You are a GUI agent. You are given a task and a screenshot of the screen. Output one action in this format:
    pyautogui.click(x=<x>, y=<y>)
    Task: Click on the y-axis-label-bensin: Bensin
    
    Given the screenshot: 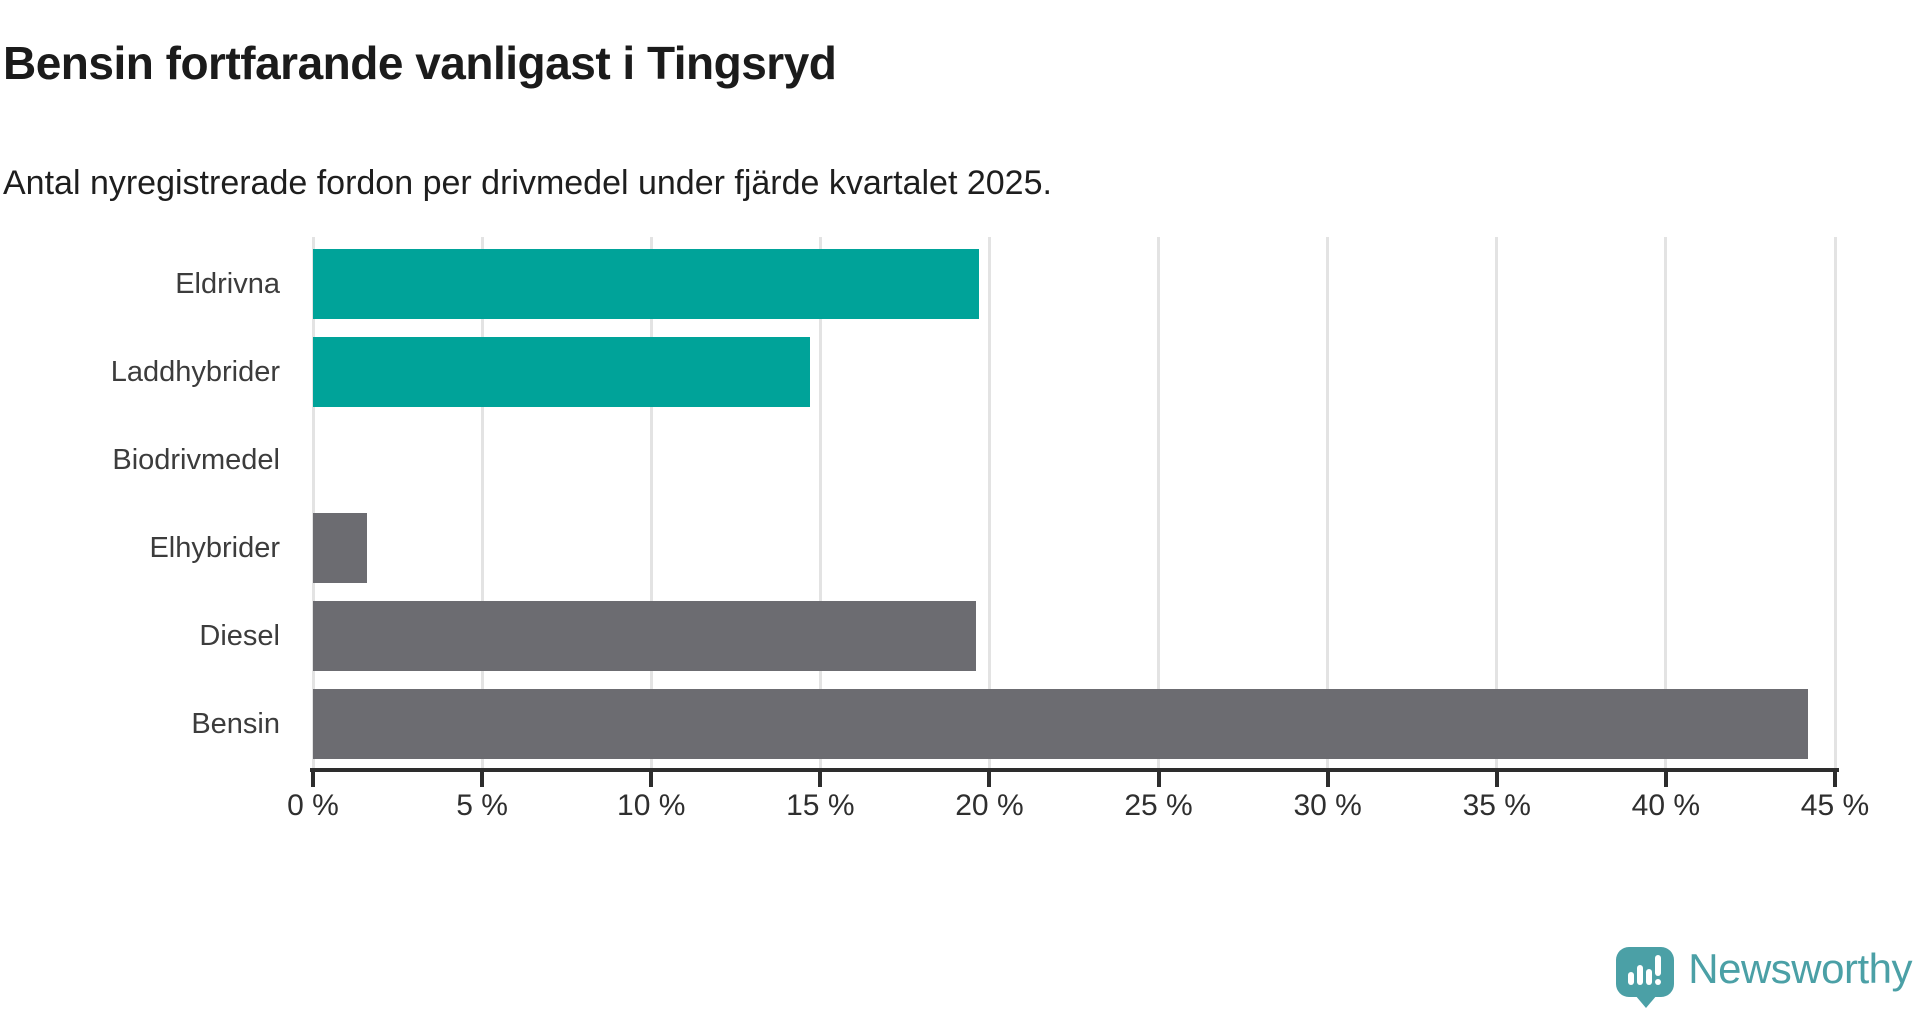 What is the action you would take?
    pyautogui.click(x=235, y=724)
    